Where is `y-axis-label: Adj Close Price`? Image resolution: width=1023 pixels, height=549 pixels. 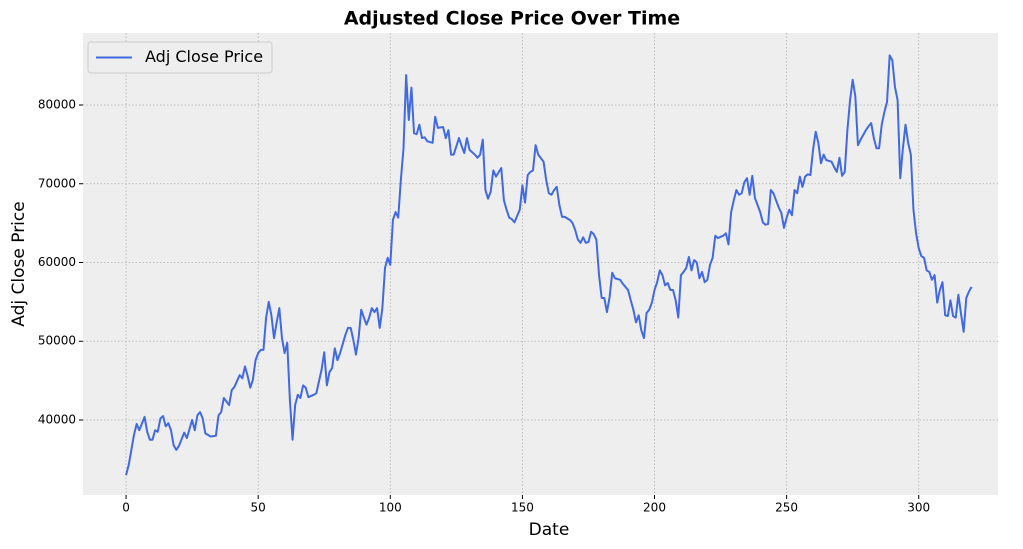 y-axis-label: Adj Close Price is located at coordinates (19, 263).